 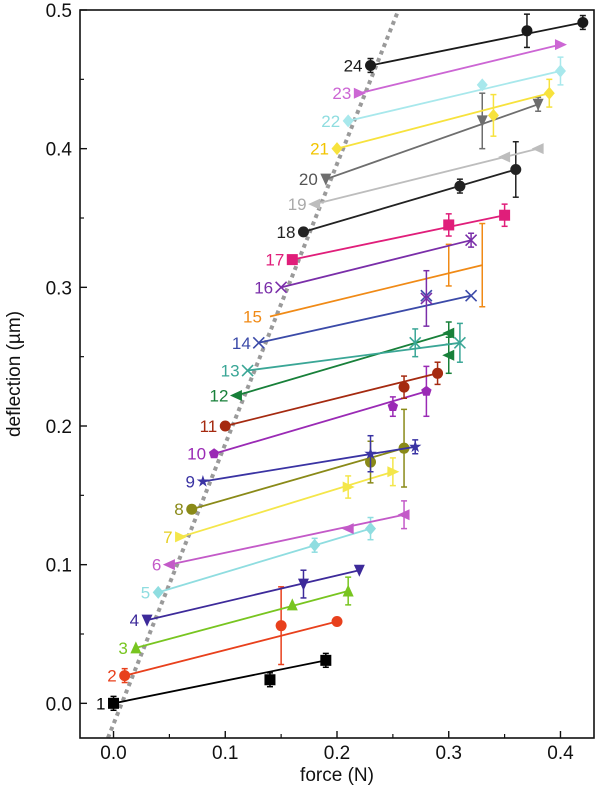 I want to click on series-label: 7, so click(x=167, y=537).